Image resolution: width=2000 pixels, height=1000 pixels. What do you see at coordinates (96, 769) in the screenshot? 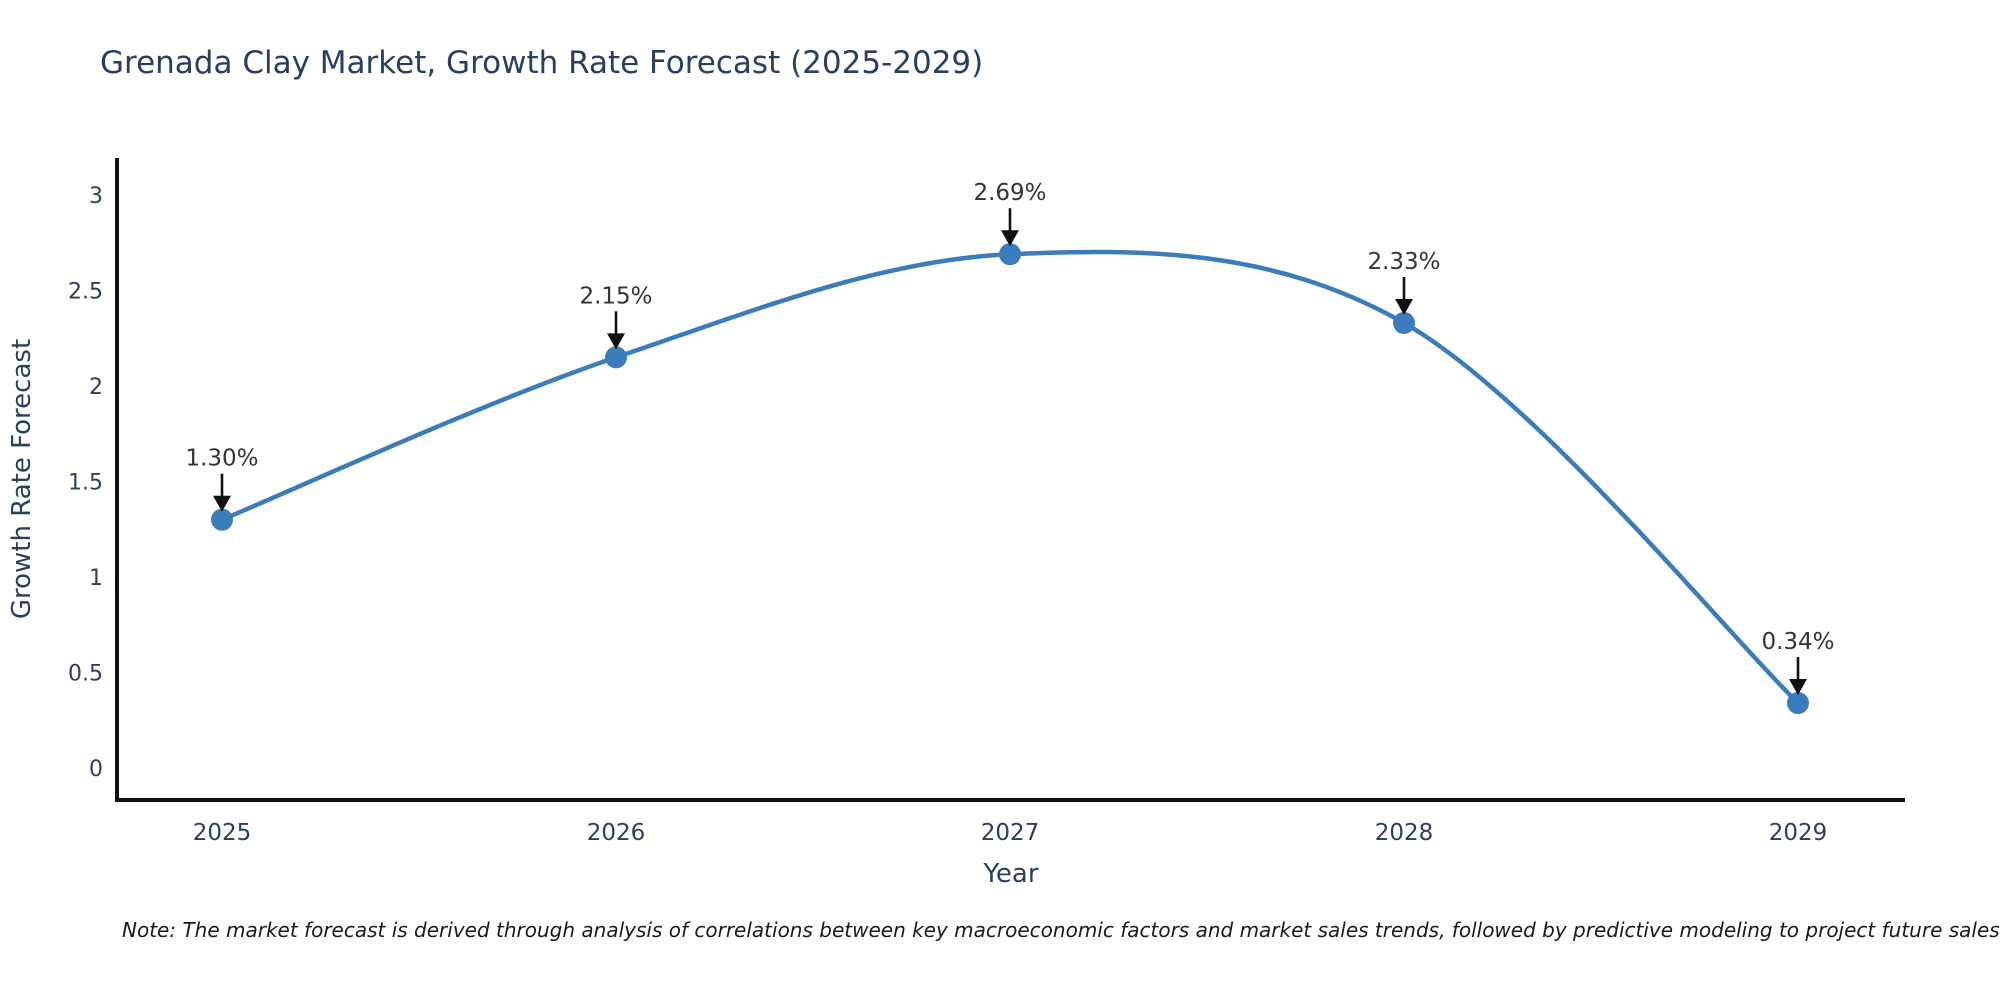
I see `y-tick-label: 0` at bounding box center [96, 769].